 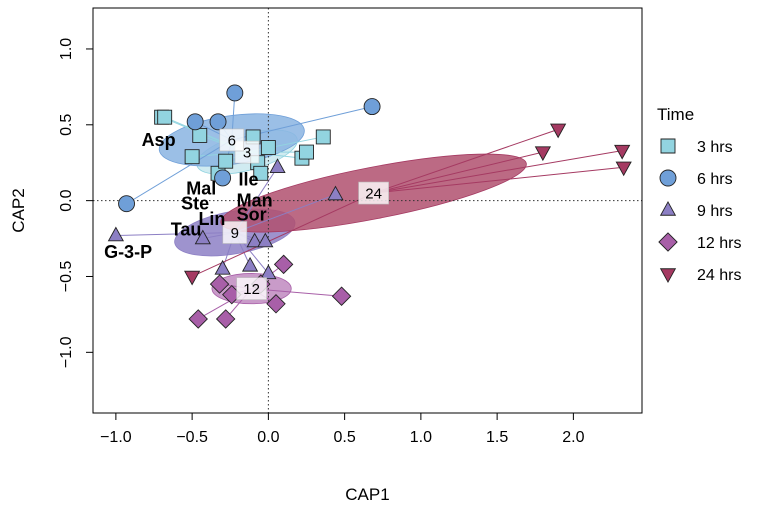 What do you see at coordinates (201, 189) in the screenshot?
I see `variable-label-mal: Mal` at bounding box center [201, 189].